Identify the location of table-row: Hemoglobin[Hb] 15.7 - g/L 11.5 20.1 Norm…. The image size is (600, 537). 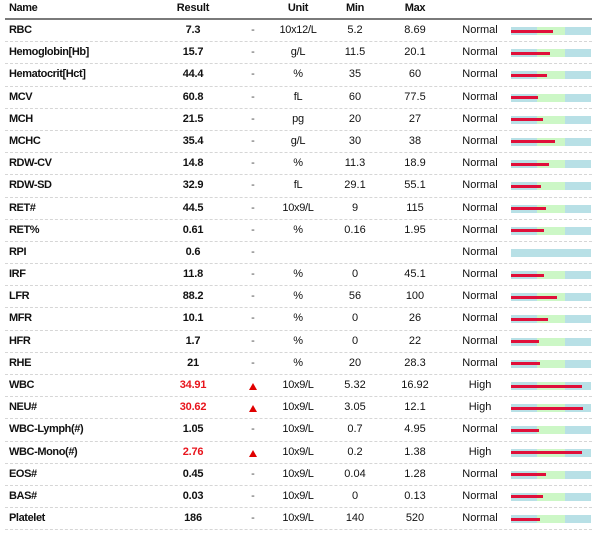
(298, 53).